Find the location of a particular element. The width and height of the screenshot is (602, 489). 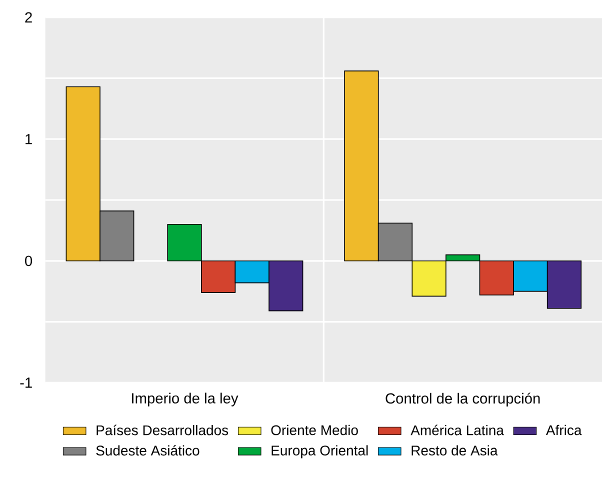

legend-label: América Latina is located at coordinates (457, 430).